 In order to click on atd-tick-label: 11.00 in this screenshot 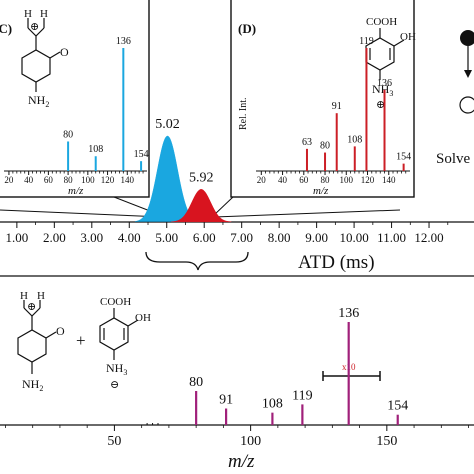, I will do `click(391, 237)`.